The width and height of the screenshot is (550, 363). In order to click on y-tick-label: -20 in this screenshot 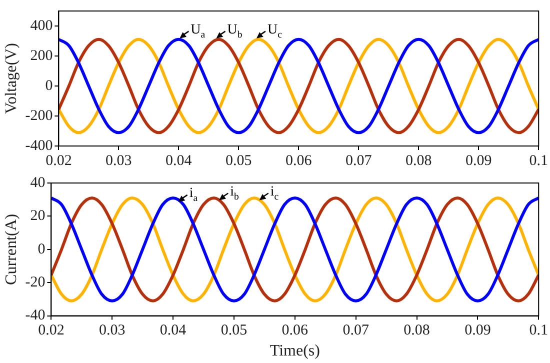, I will do `click(35, 282)`.